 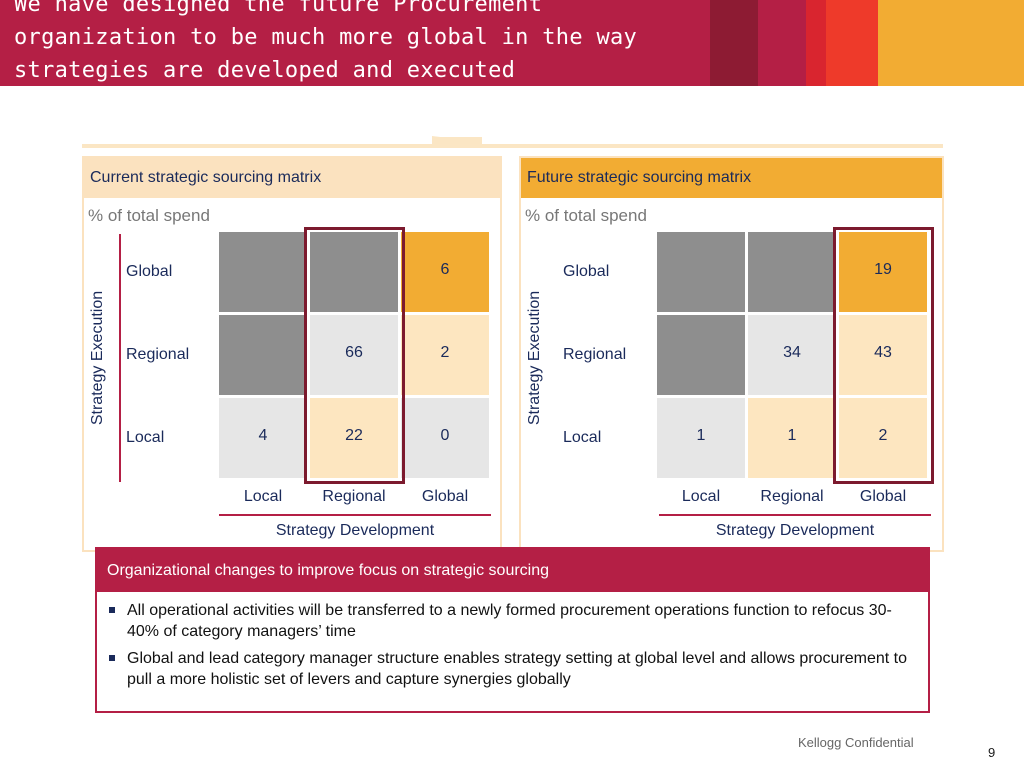 I want to click on divider-line, so click(x=512, y=146).